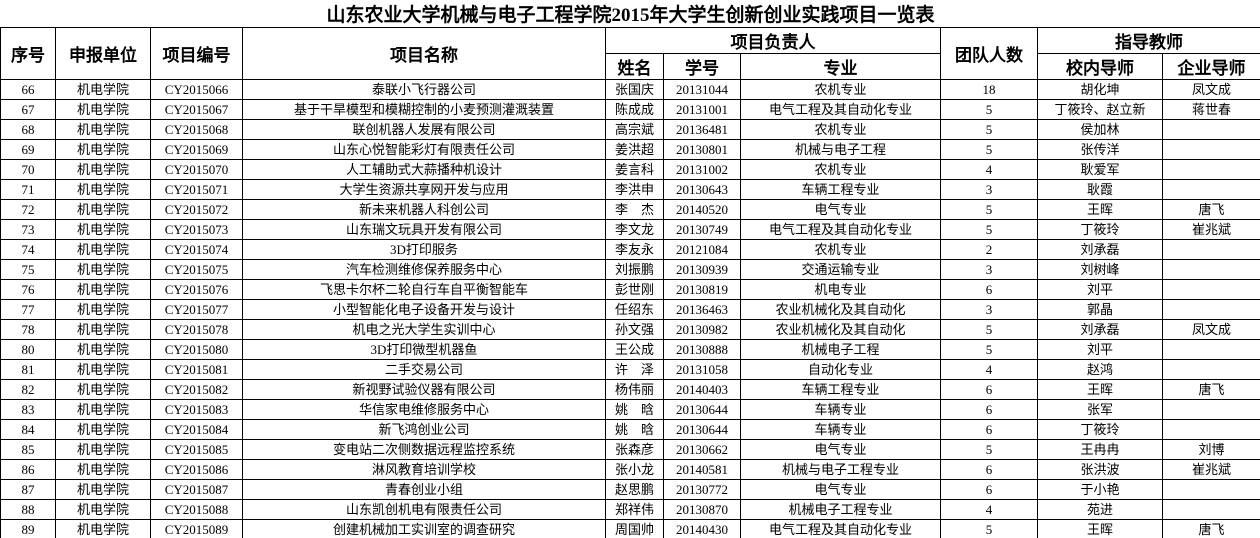  I want to click on table-cell: 淋风教育培训学校, so click(424, 469).